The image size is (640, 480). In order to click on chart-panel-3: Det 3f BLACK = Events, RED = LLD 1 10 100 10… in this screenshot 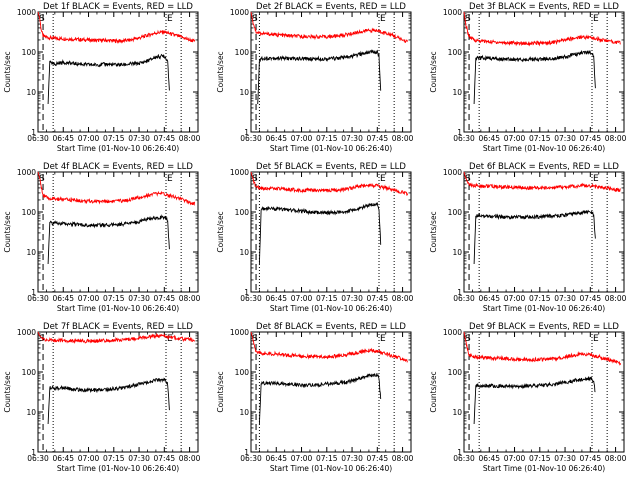, I will do `click(528, 77)`.